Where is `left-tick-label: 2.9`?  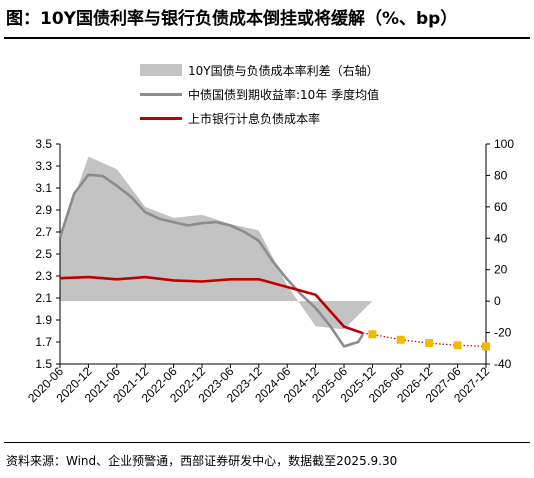
left-tick-label: 2.9 is located at coordinates (43, 210).